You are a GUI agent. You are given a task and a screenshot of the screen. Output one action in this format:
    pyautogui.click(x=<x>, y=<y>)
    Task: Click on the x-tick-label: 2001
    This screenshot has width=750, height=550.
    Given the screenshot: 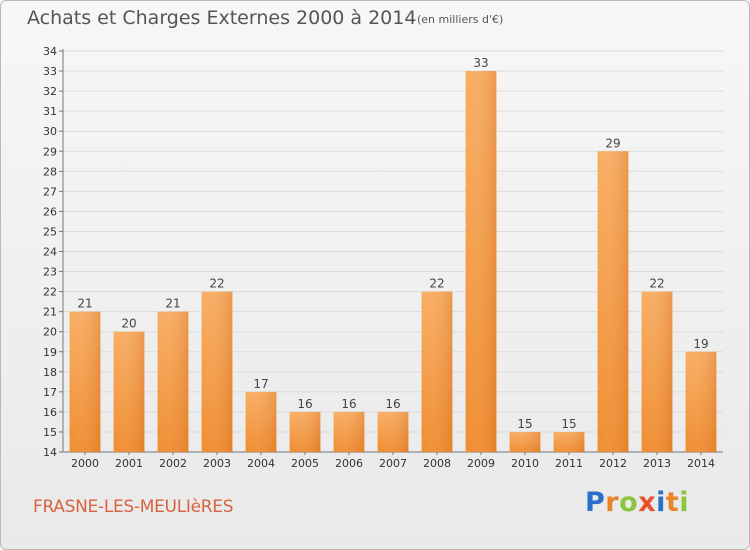 What is the action you would take?
    pyautogui.click(x=129, y=463)
    